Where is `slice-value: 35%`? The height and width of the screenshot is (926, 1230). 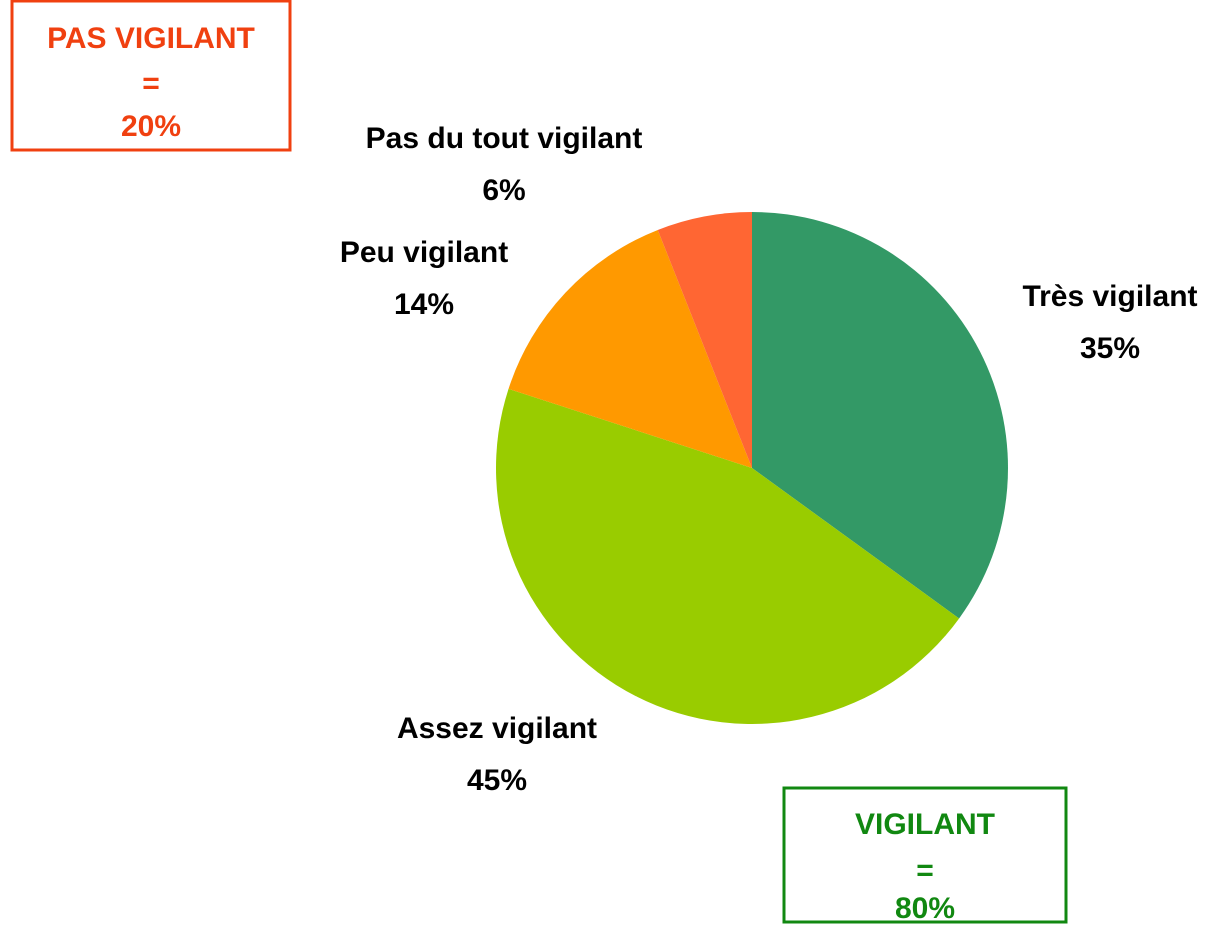
slice-value: 35% is located at coordinates (1110, 348).